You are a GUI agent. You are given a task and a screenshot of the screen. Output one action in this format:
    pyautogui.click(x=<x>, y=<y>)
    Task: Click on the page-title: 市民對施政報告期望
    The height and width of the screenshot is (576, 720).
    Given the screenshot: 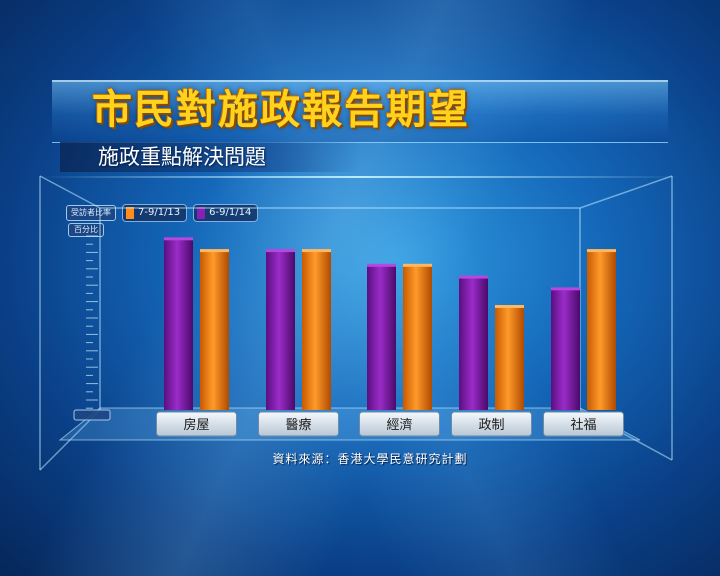 What is the action you would take?
    pyautogui.click(x=281, y=110)
    